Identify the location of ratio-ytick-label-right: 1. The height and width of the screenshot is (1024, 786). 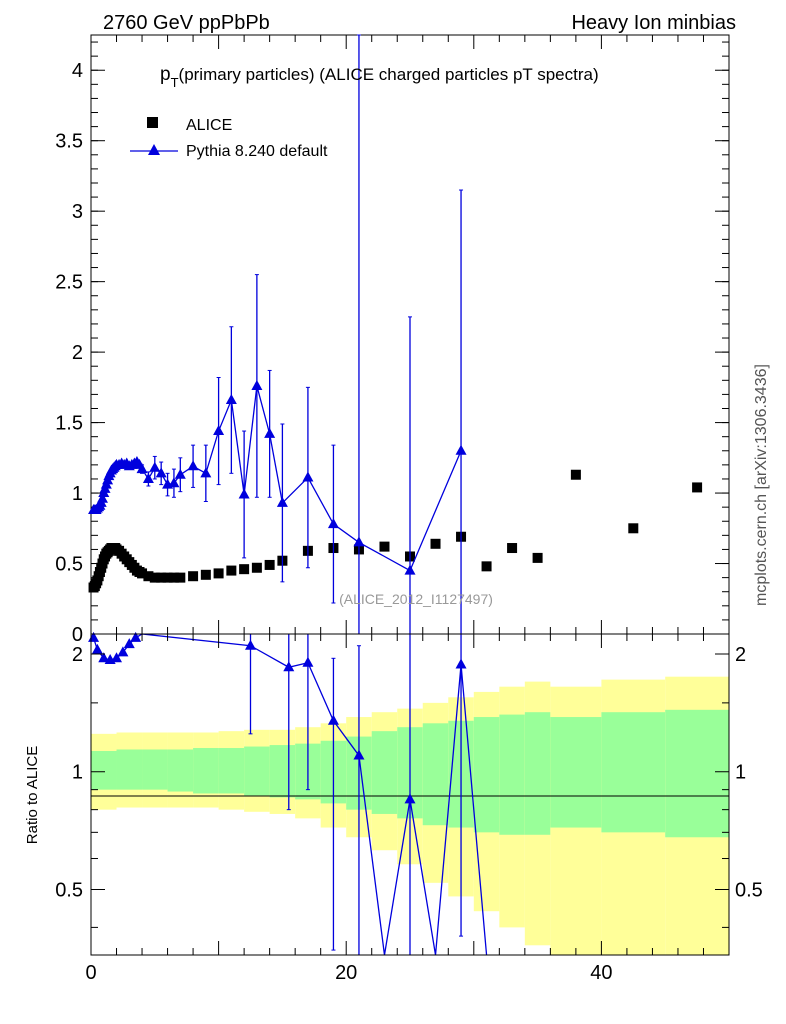
(740, 773).